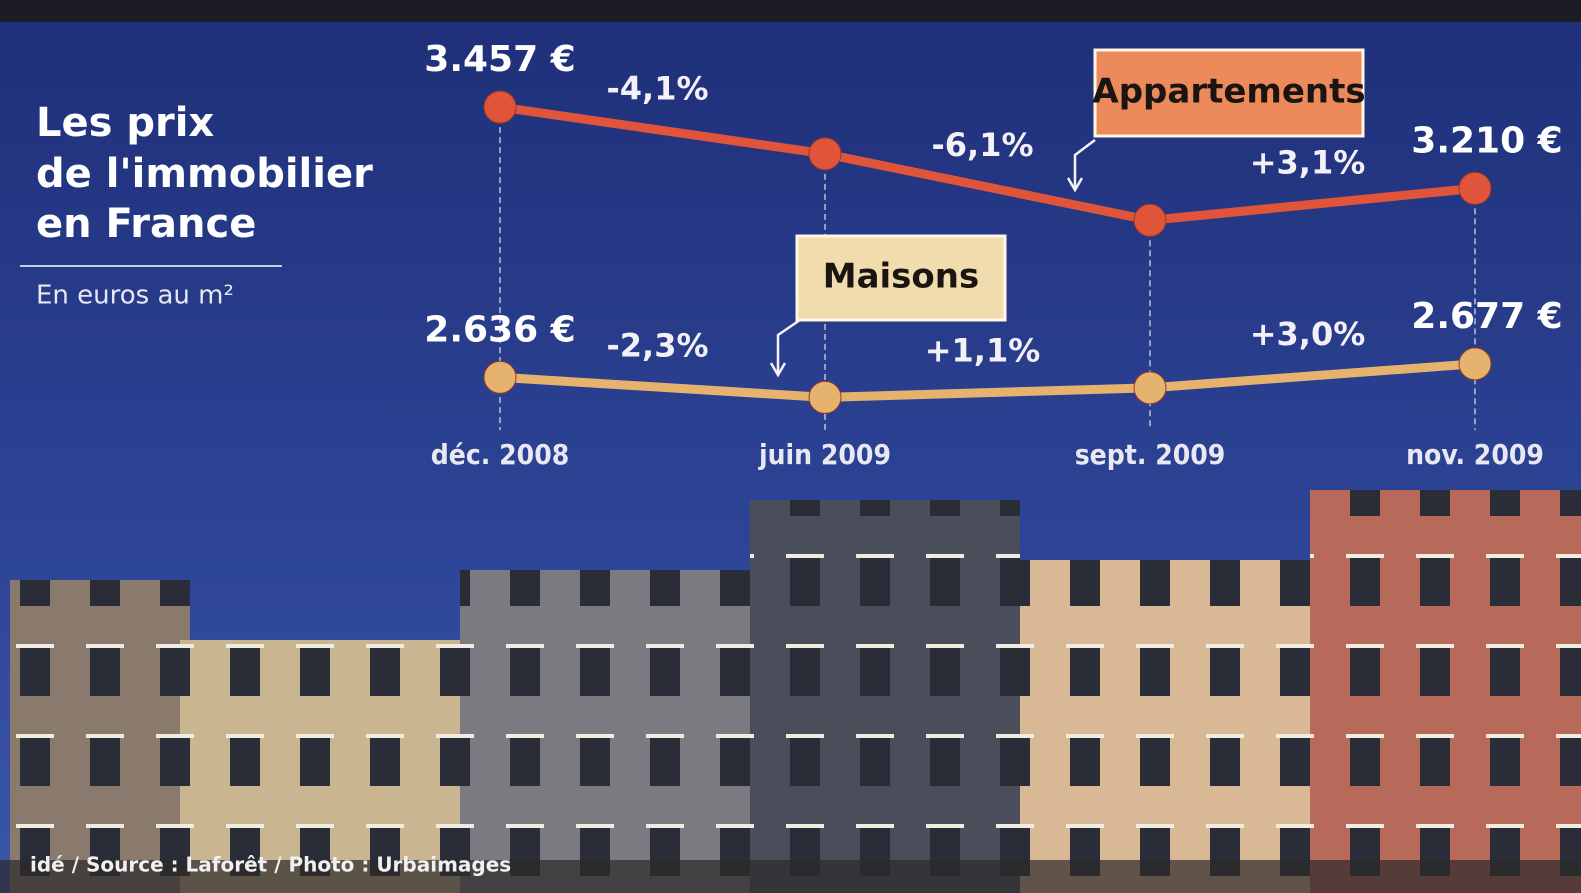 The height and width of the screenshot is (893, 1581). What do you see at coordinates (1475, 454) in the screenshot?
I see `x-tick-label: nov. 2009` at bounding box center [1475, 454].